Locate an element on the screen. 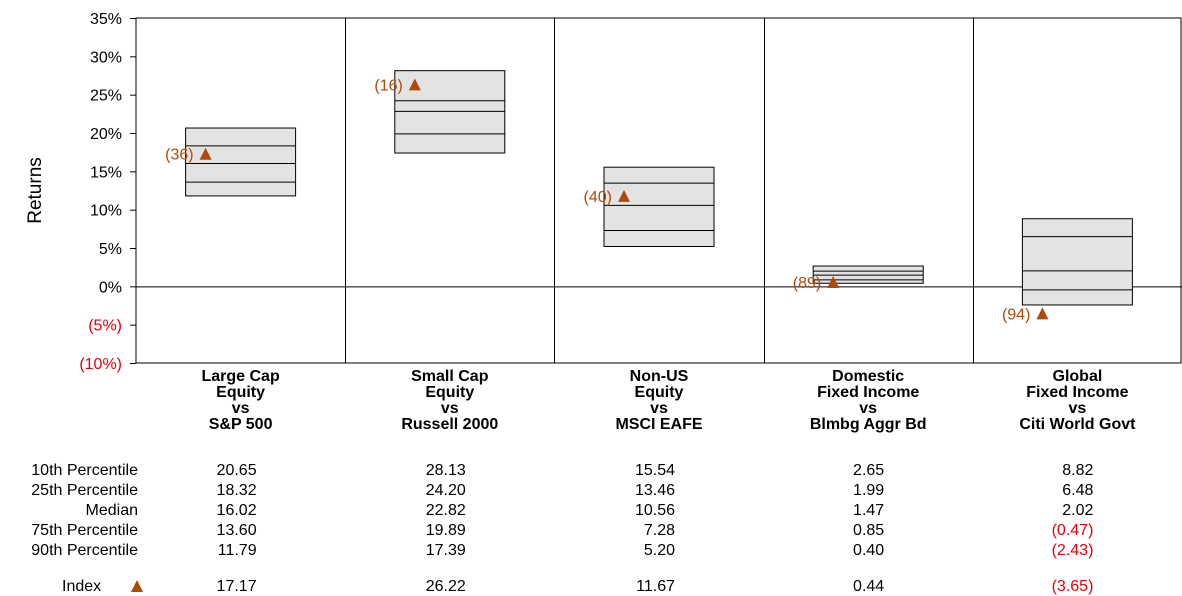 Image resolution: width=1182 pixels, height=596 pixels. table-cell: 0.40 is located at coordinates (869, 550).